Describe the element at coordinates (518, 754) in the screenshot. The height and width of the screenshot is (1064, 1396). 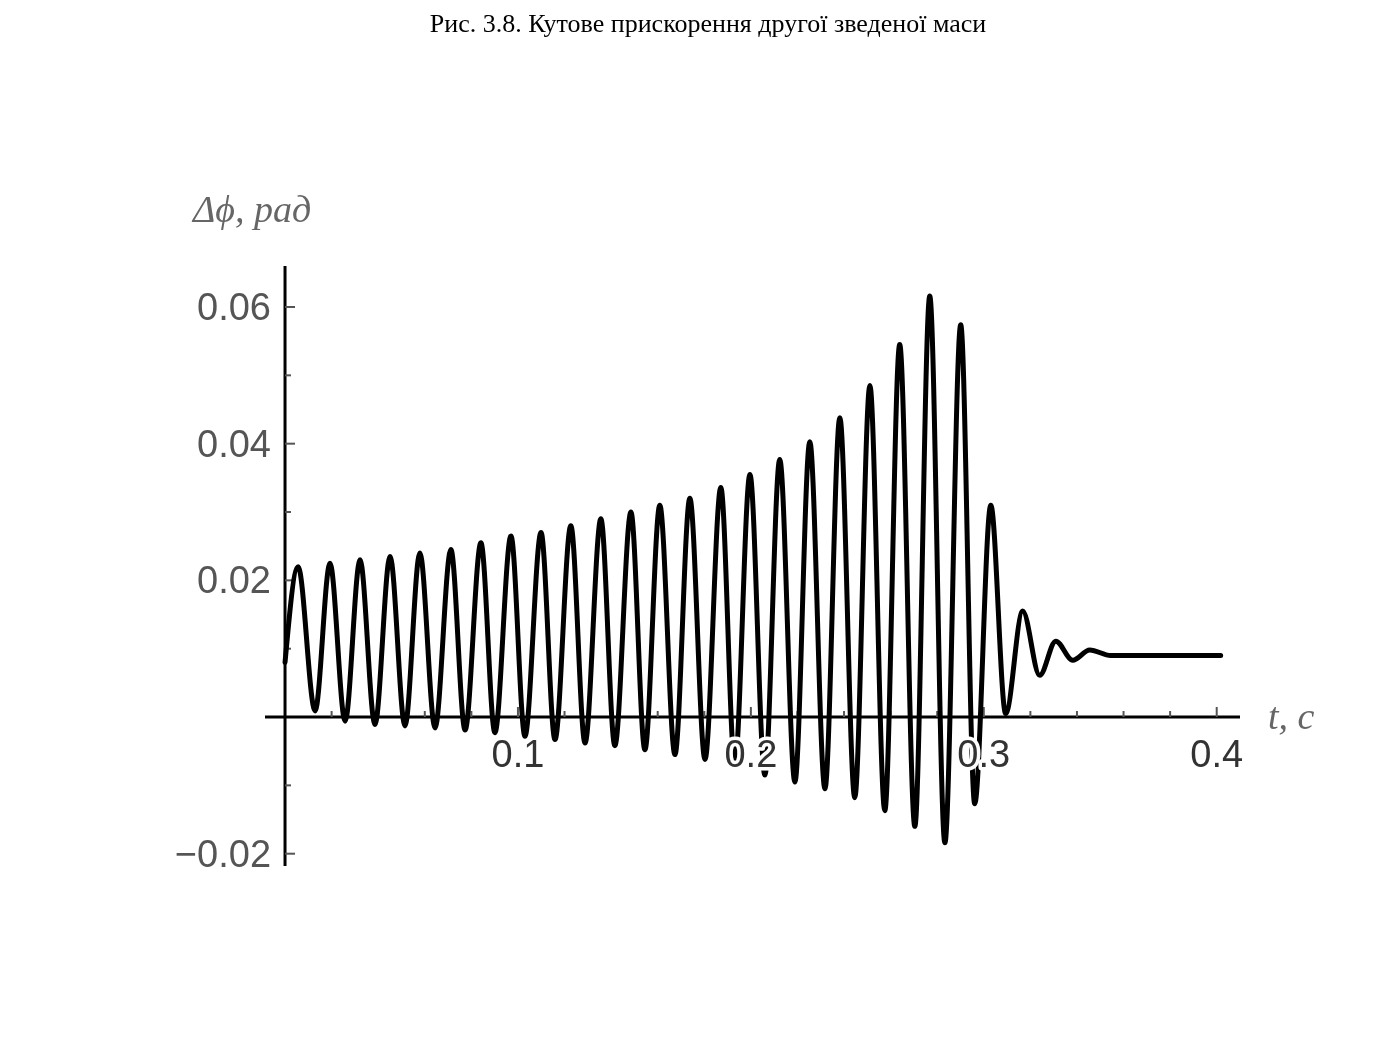
I see `x-tick-label: 0.1` at that location.